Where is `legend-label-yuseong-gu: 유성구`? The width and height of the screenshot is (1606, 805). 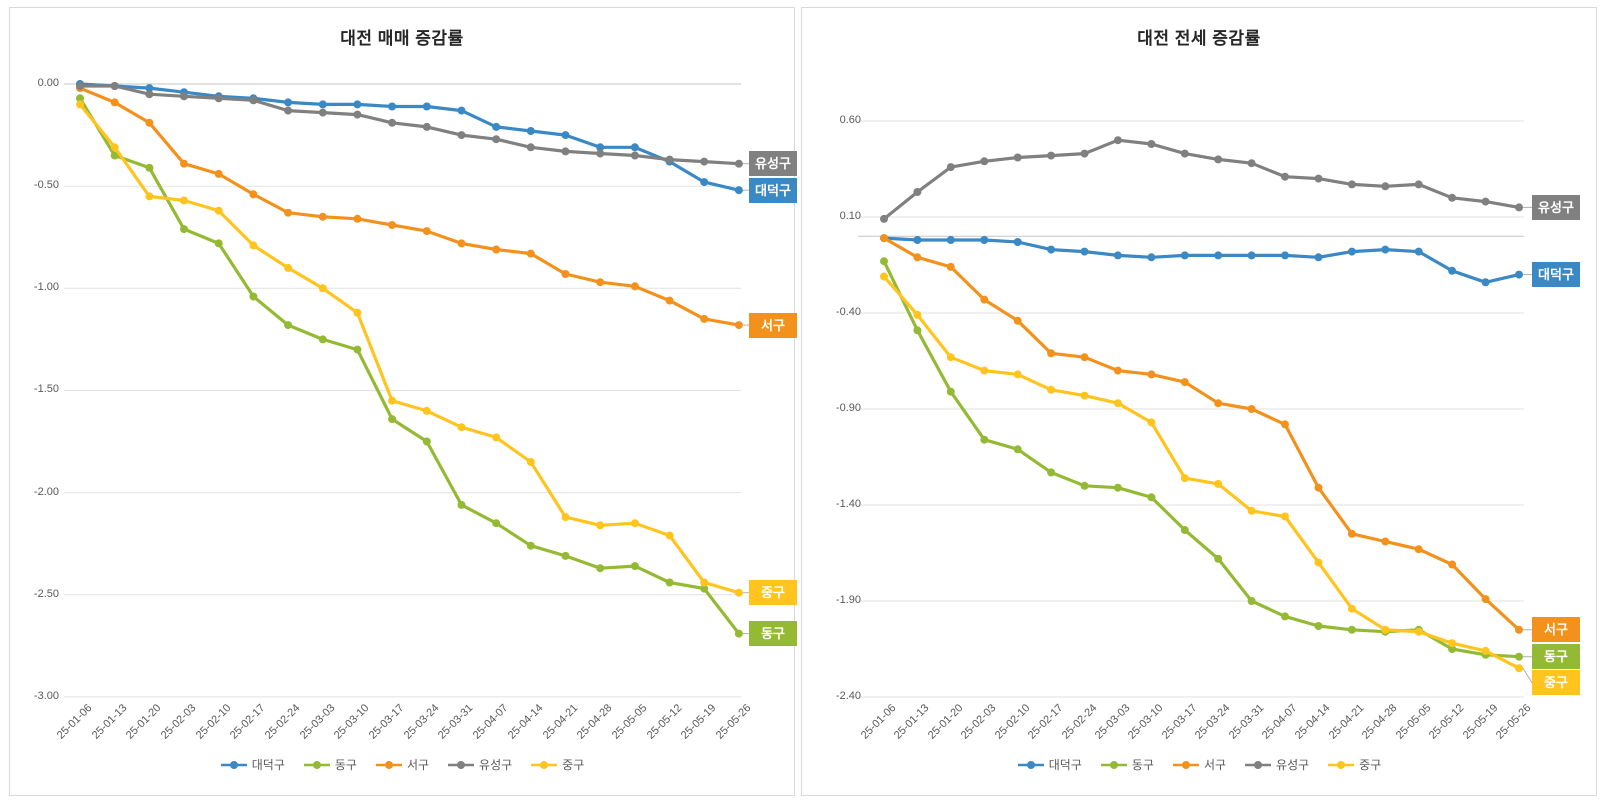 legend-label-yuseong-gu: 유성구 is located at coordinates (1293, 765).